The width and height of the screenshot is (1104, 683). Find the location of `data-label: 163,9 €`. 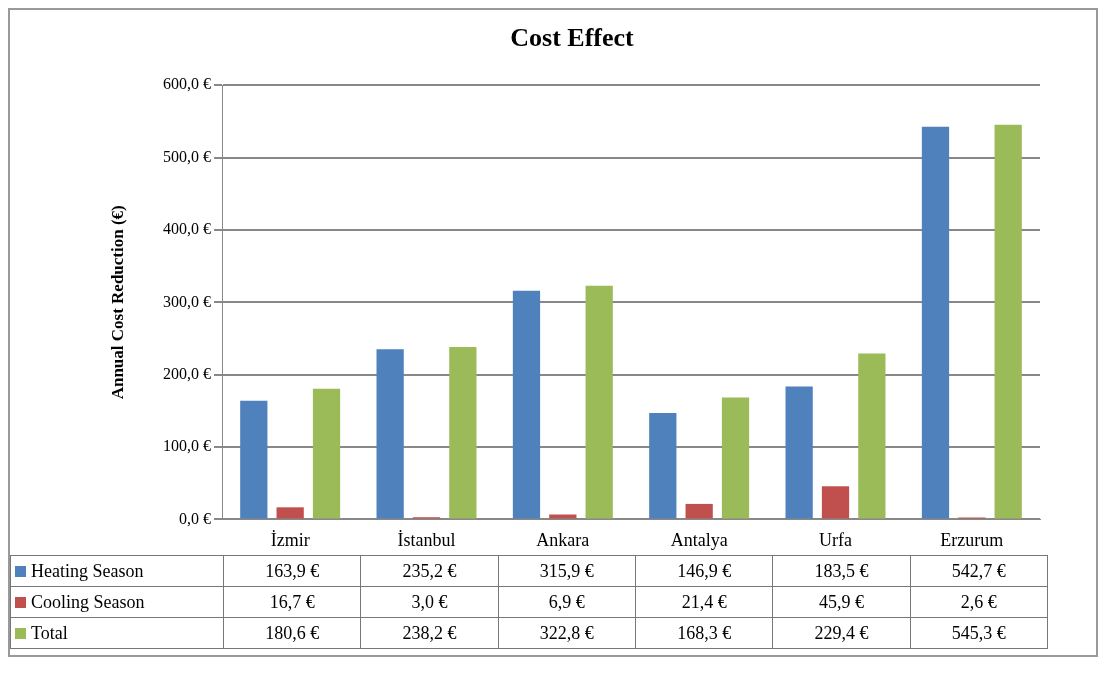

data-label: 163,9 € is located at coordinates (292, 571).